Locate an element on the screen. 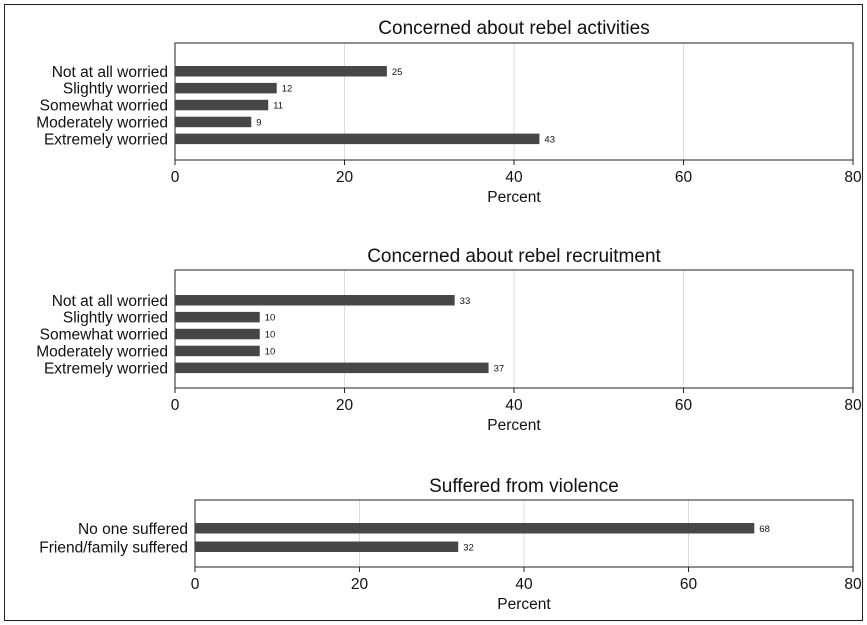 This screenshot has width=867, height=625. category-label-2-3: Moderately worried is located at coordinates (102, 351).